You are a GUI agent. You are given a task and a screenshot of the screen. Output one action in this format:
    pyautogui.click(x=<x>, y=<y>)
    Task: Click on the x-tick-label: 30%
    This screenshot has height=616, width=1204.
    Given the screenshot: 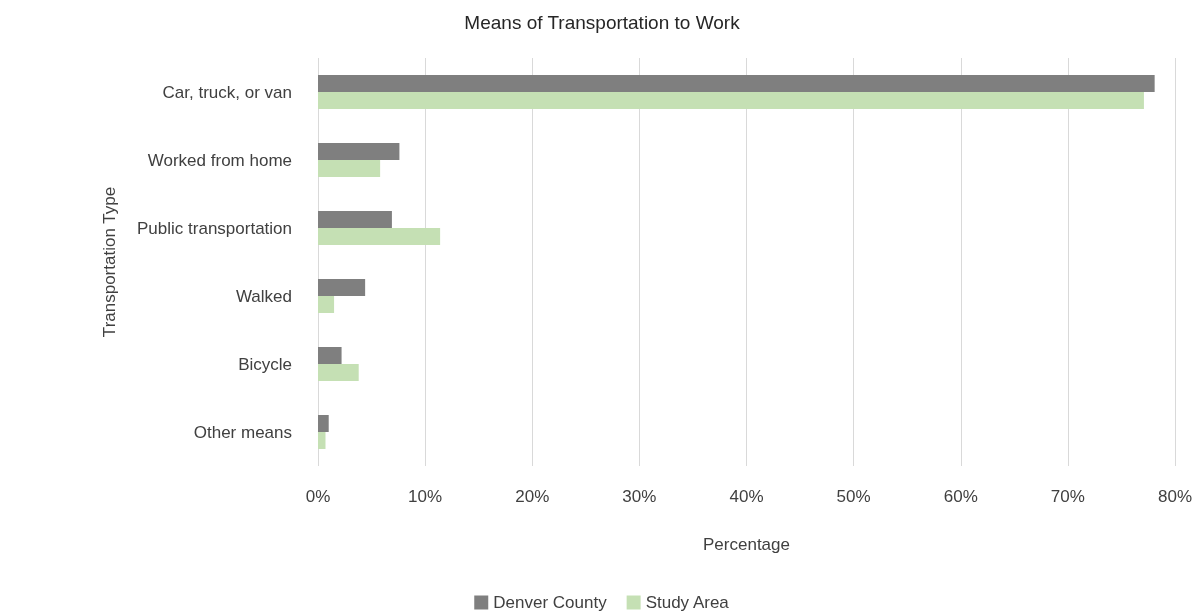 What is the action you would take?
    pyautogui.click(x=639, y=496)
    